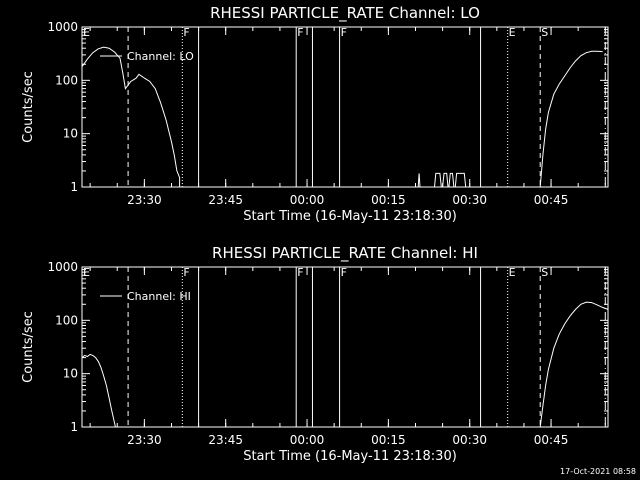 The width and height of the screenshot is (640, 480). What do you see at coordinates (159, 296) in the screenshot?
I see `legend-label: Channel: HI` at bounding box center [159, 296].